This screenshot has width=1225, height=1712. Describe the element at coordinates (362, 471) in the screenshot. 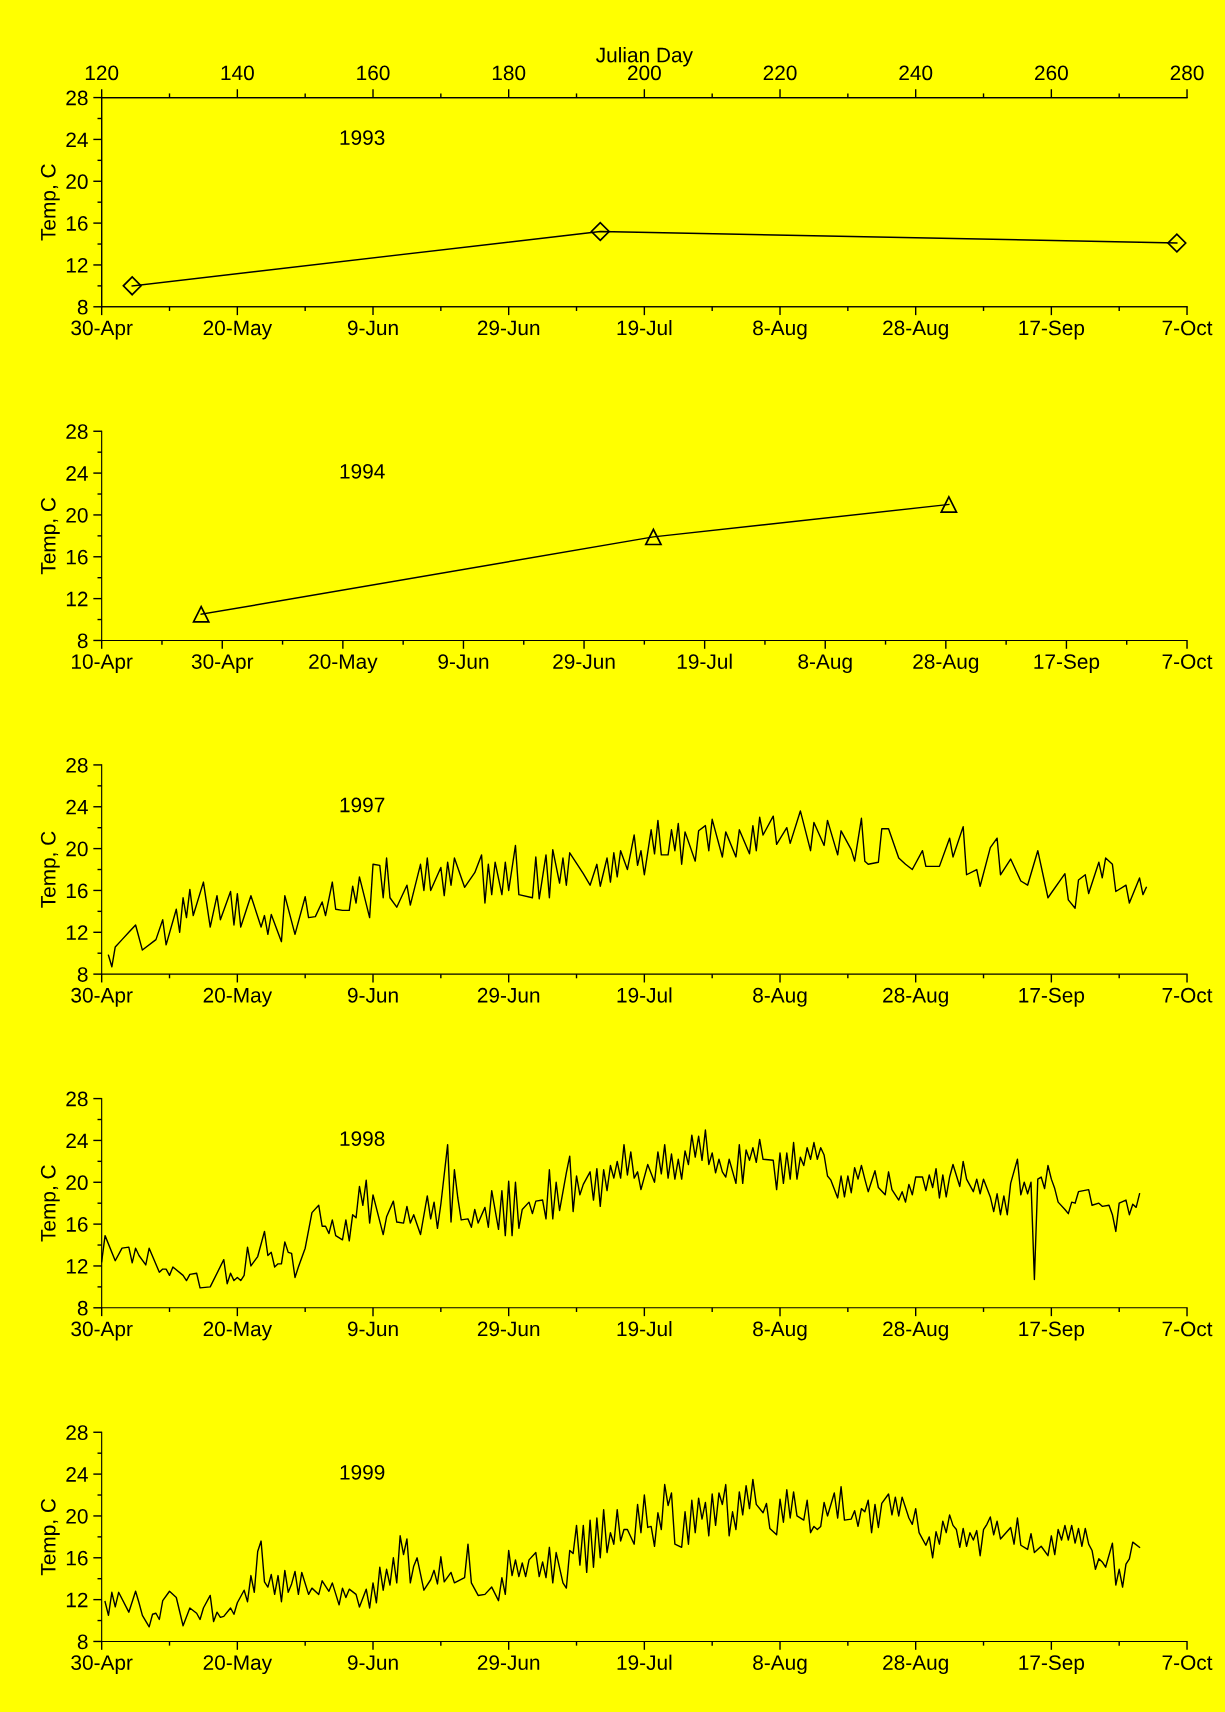

I see `text: 1994` at that location.